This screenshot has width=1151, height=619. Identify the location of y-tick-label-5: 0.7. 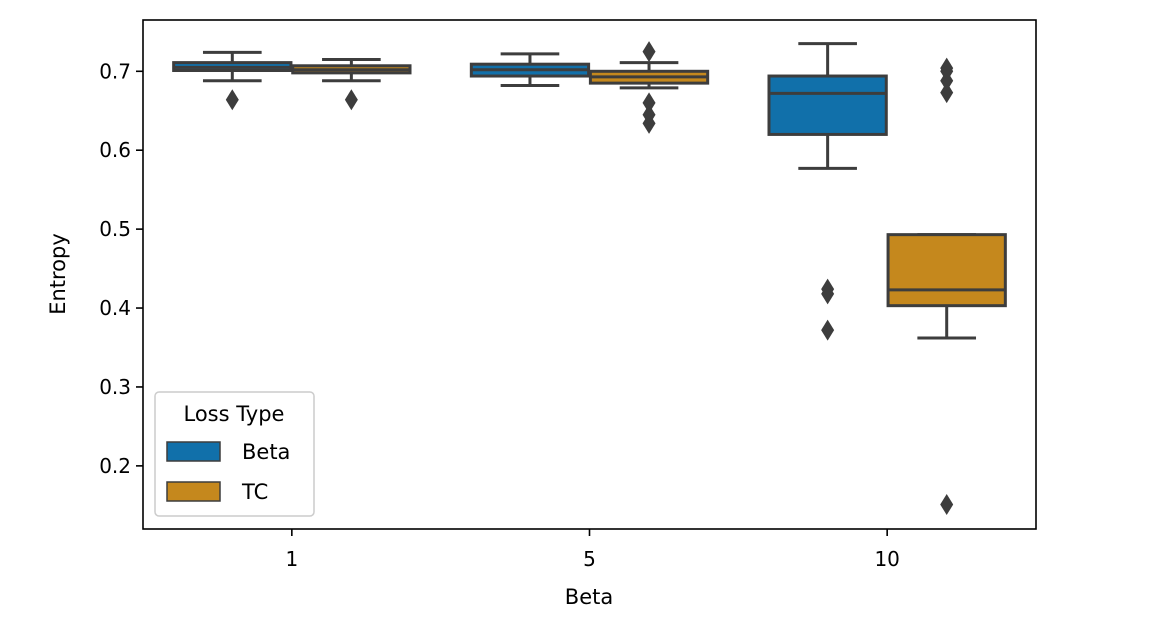
(115, 71).